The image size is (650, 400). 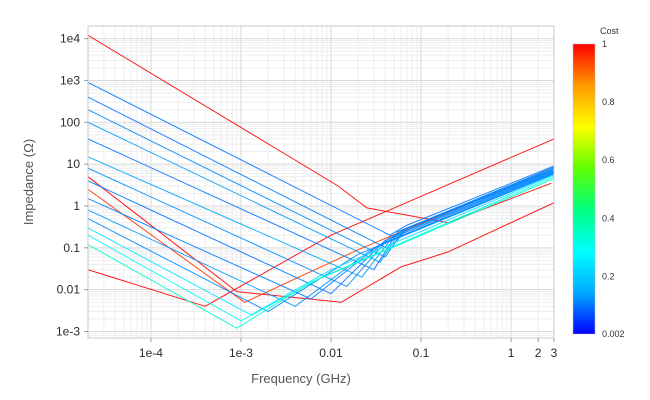 What do you see at coordinates (76, 206) in the screenshot?
I see `y-tick-label: 1` at bounding box center [76, 206].